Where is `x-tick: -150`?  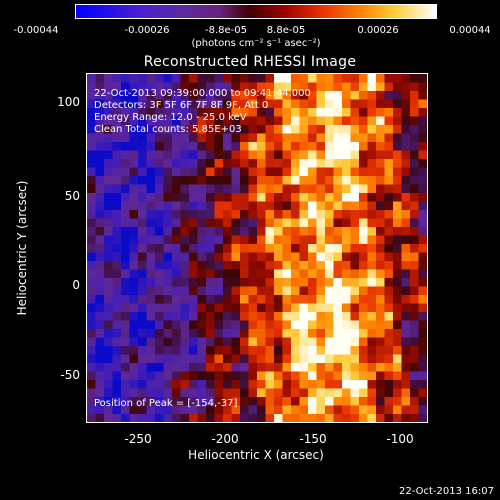
x-tick: -150 is located at coordinates (313, 439).